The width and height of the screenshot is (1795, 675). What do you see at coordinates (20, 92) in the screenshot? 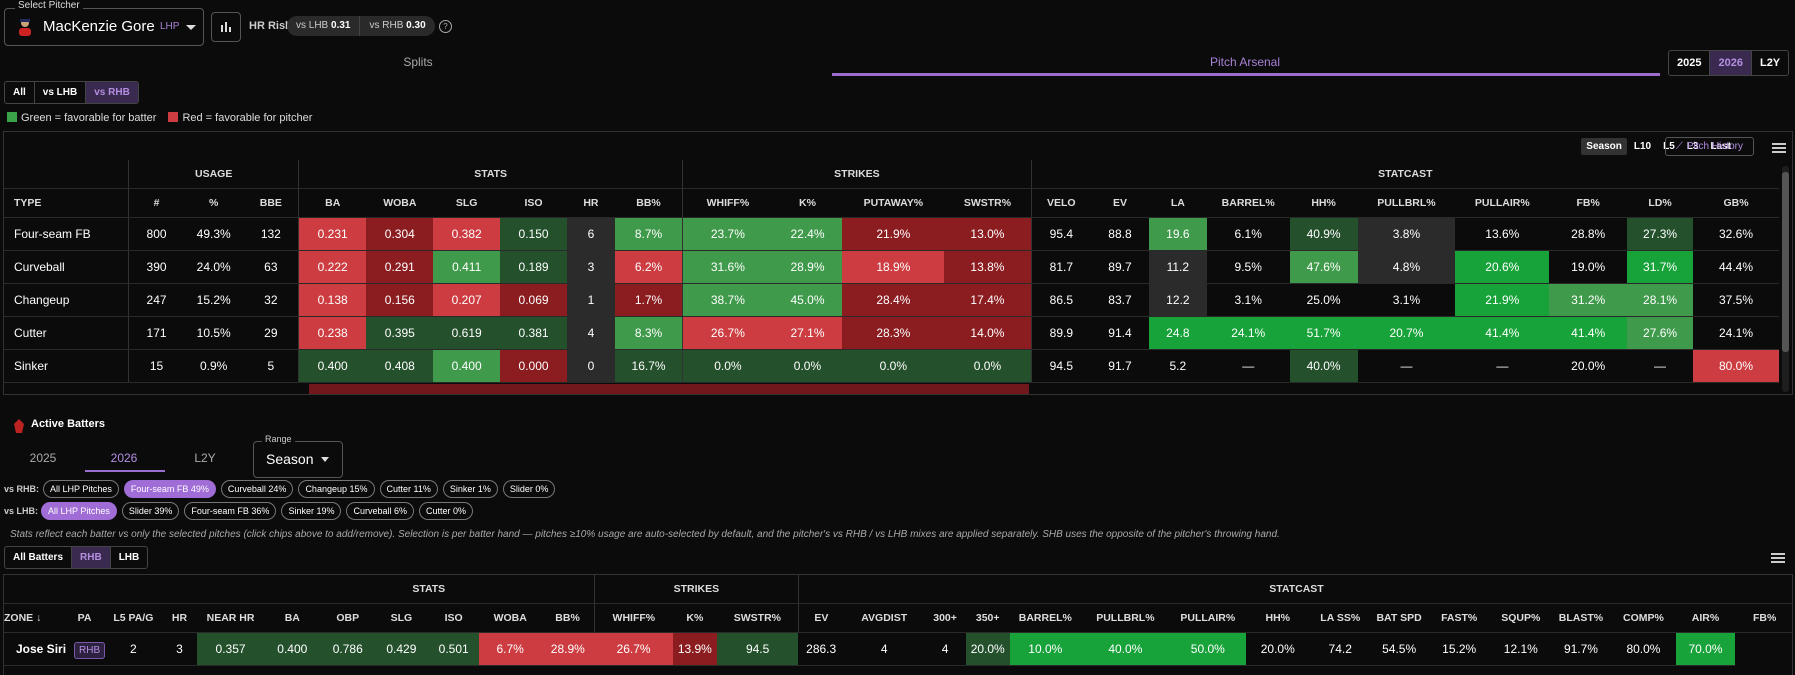
I see `filter-all: All` at bounding box center [20, 92].